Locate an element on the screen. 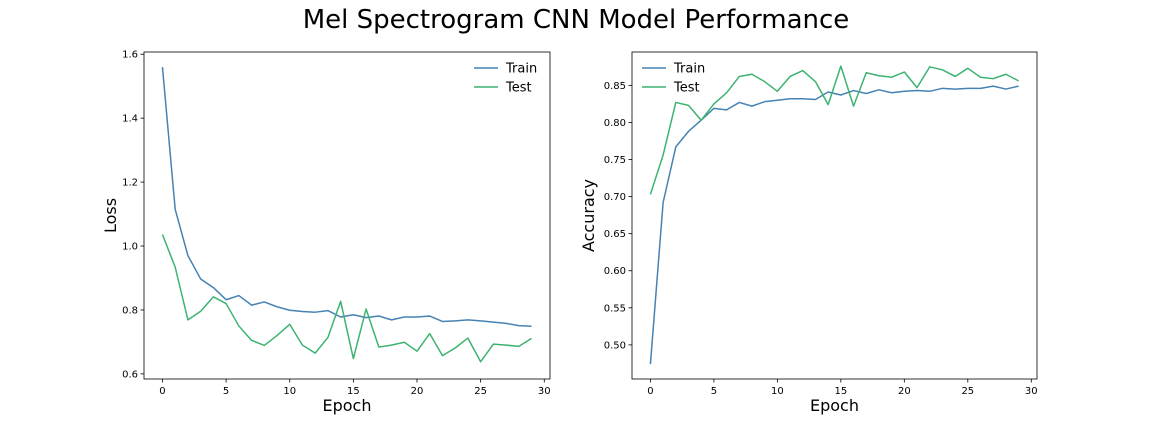  y-tick-label: 0.55 is located at coordinates (615, 308).